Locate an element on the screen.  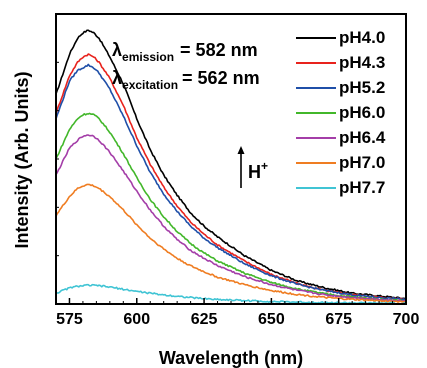
emission-symbol: λ is located at coordinates (117, 50).